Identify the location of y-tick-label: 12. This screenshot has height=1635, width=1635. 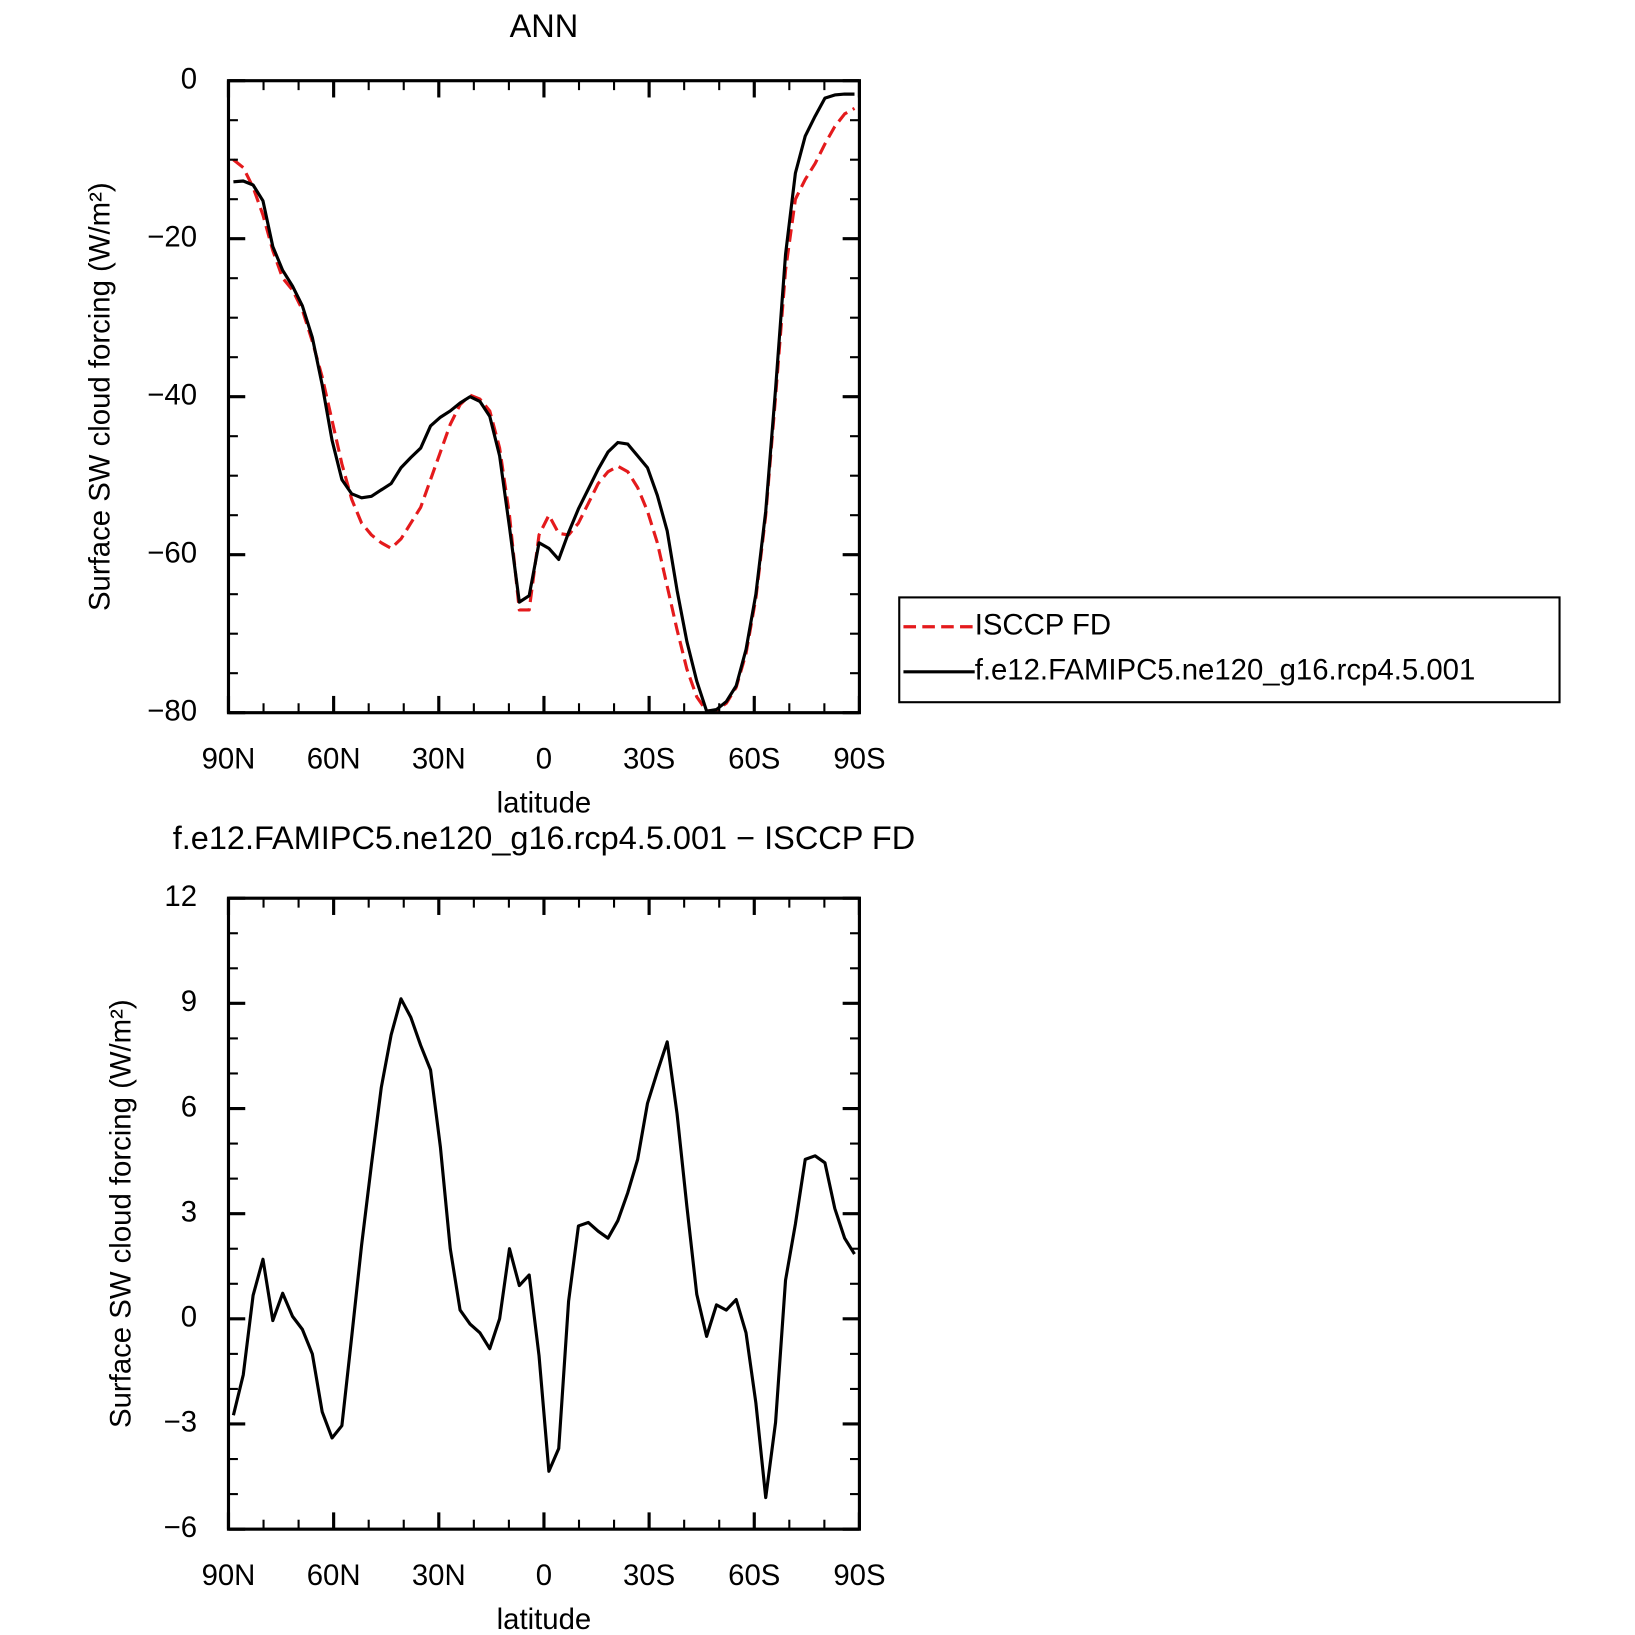
(180, 896).